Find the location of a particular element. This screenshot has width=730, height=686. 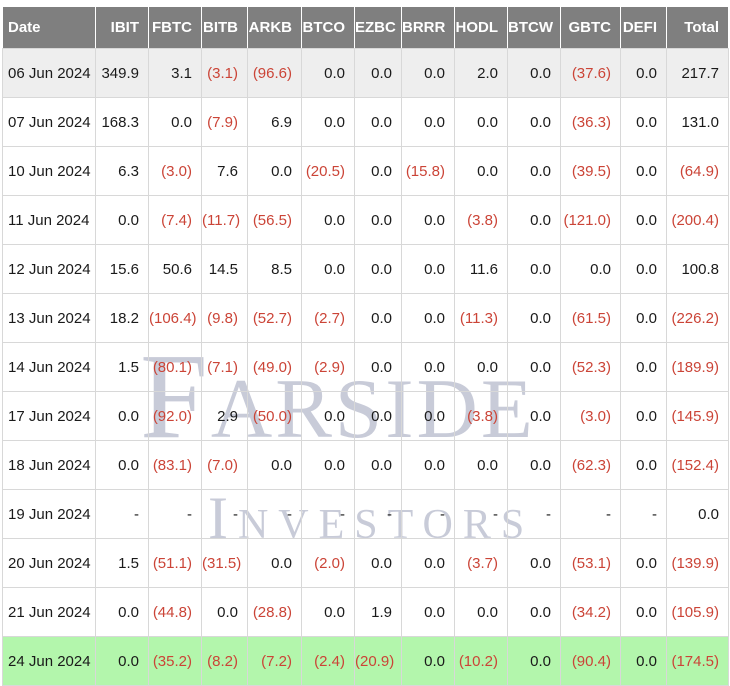

date-cell: 14 Jun 2024 is located at coordinates (49, 367).